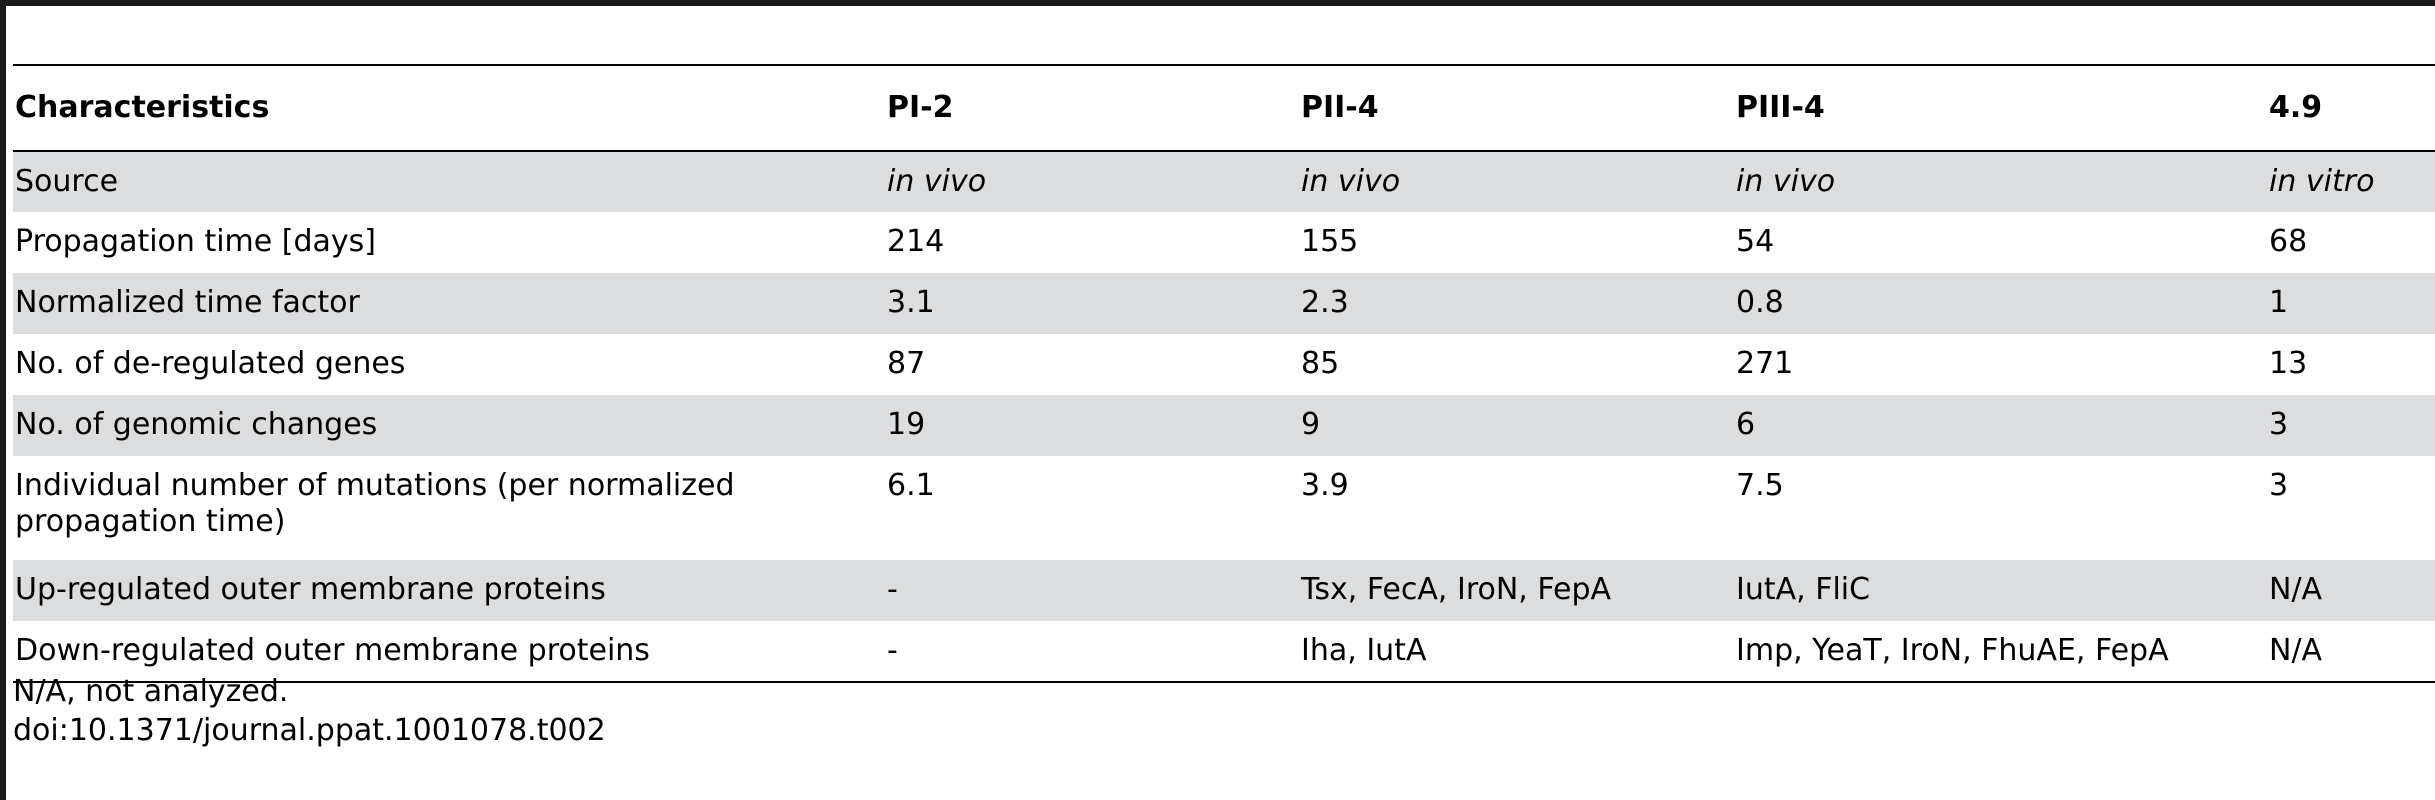 The width and height of the screenshot is (2435, 800). I want to click on value-cell: 68, so click(2288, 241).